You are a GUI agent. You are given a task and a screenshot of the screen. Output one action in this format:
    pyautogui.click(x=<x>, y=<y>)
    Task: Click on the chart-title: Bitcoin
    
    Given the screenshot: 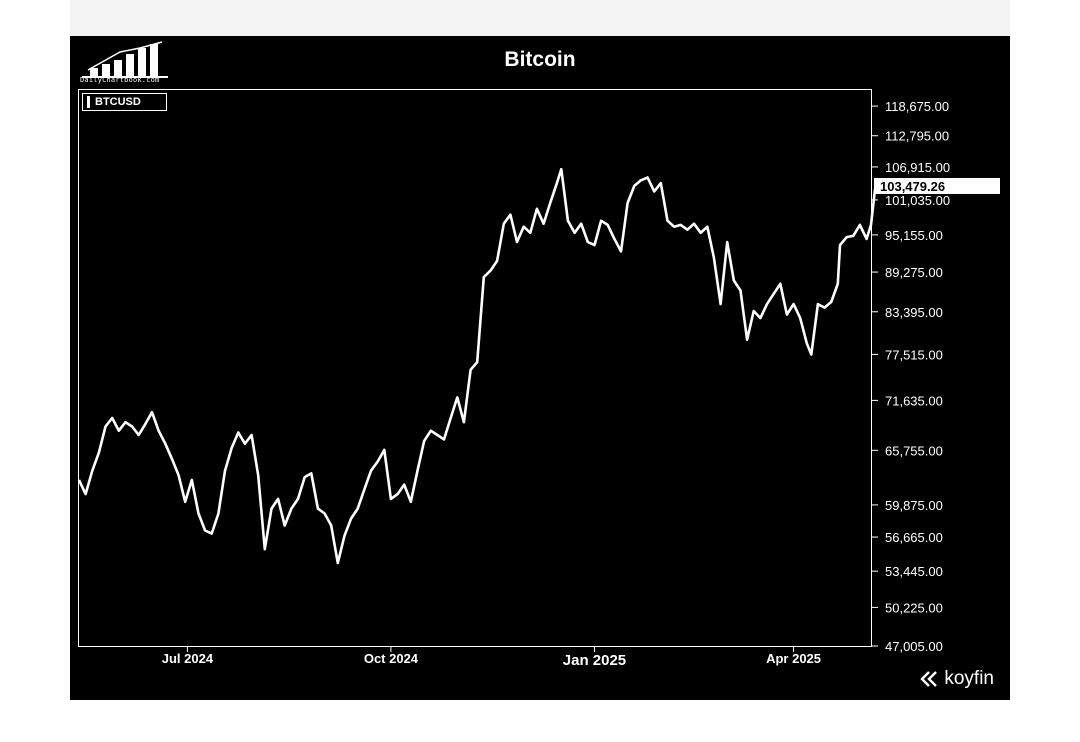 What is the action you would take?
    pyautogui.click(x=540, y=59)
    